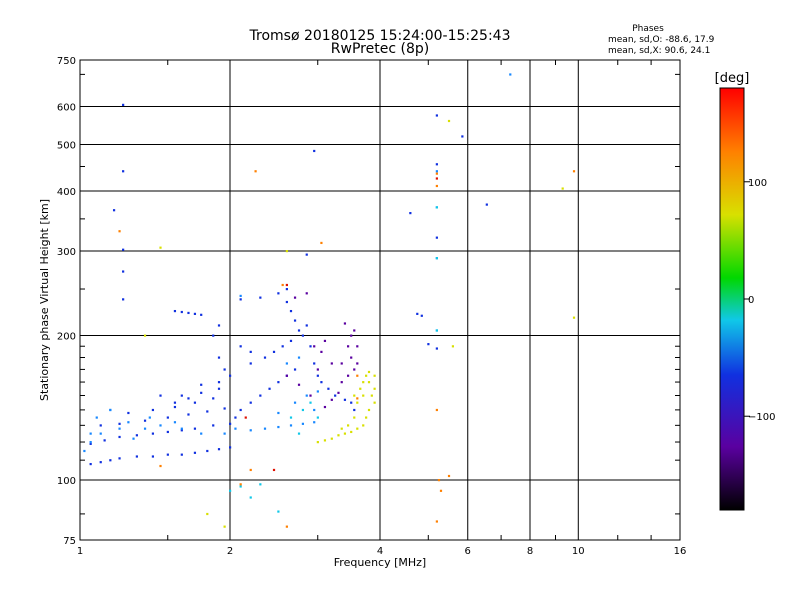 Image resolution: width=800 pixels, height=600 pixels. Describe the element at coordinates (66, 61) in the screenshot. I see `y-tick-label: 750` at that location.